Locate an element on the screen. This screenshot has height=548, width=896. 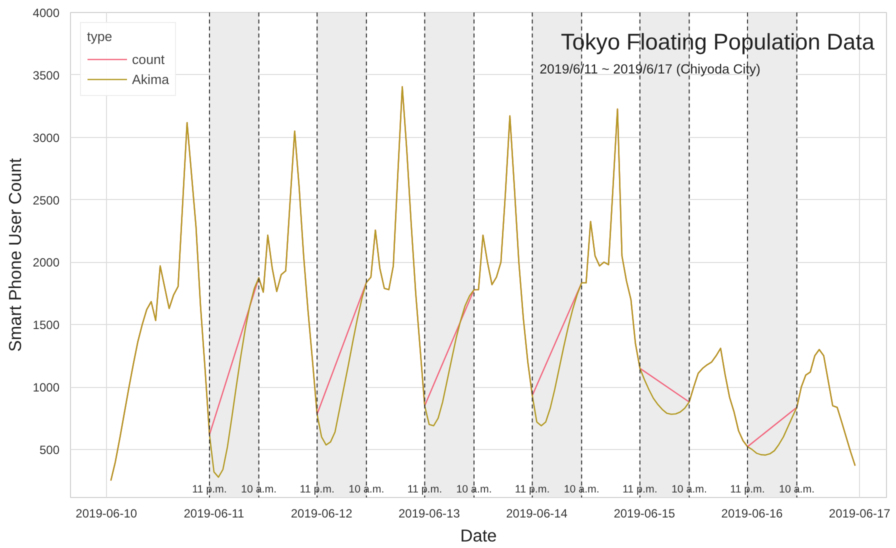
legend-label: Akima is located at coordinates (151, 79).